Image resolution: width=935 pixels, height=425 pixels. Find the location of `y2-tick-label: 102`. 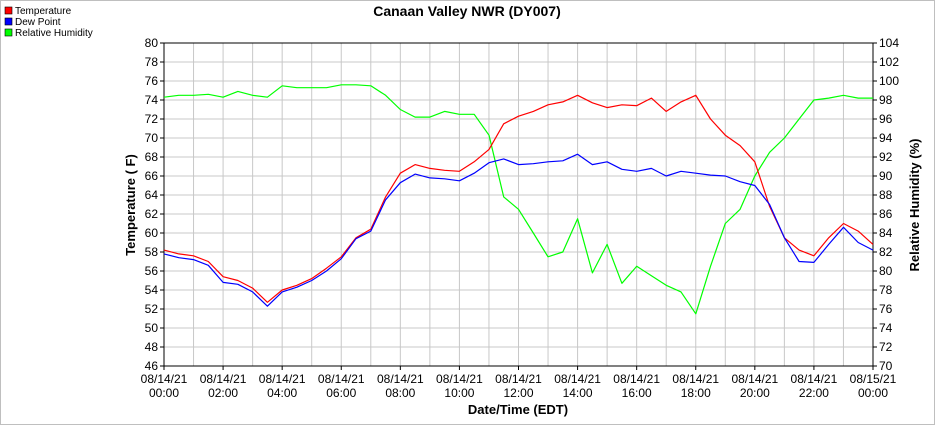

y2-tick-label: 102 is located at coordinates (889, 62).